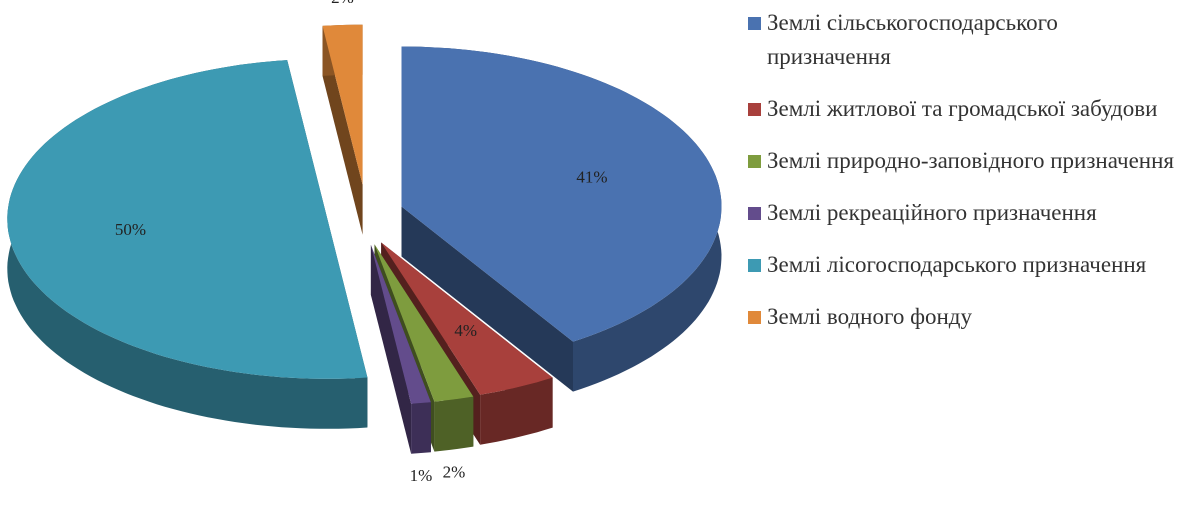  What do you see at coordinates (421, 475) in the screenshot?
I see `data-label: 1%` at bounding box center [421, 475].